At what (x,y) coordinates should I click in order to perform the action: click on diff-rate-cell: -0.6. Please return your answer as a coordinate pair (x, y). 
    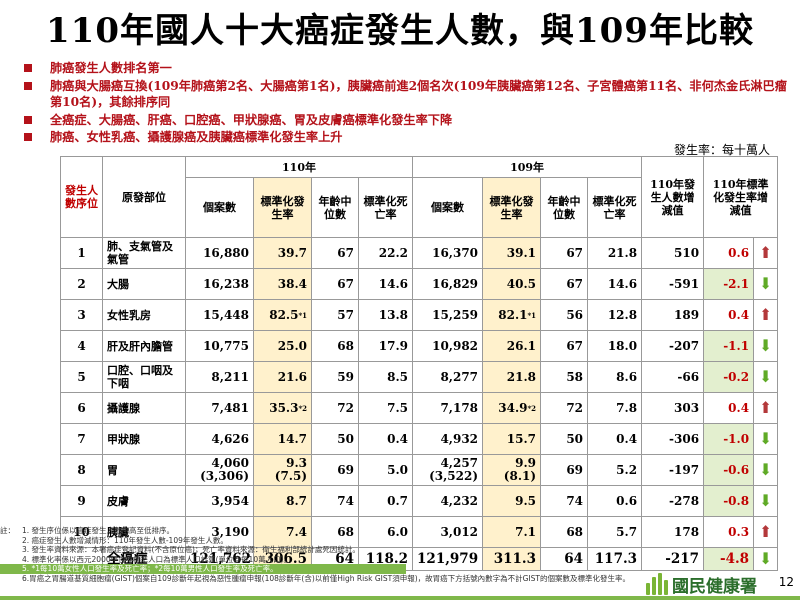
    Looking at the image, I should click on (729, 470).